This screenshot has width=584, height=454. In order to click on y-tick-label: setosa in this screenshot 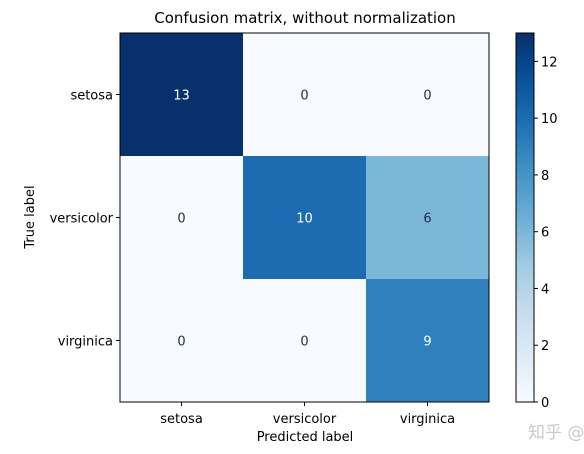, I will do `click(91, 96)`.